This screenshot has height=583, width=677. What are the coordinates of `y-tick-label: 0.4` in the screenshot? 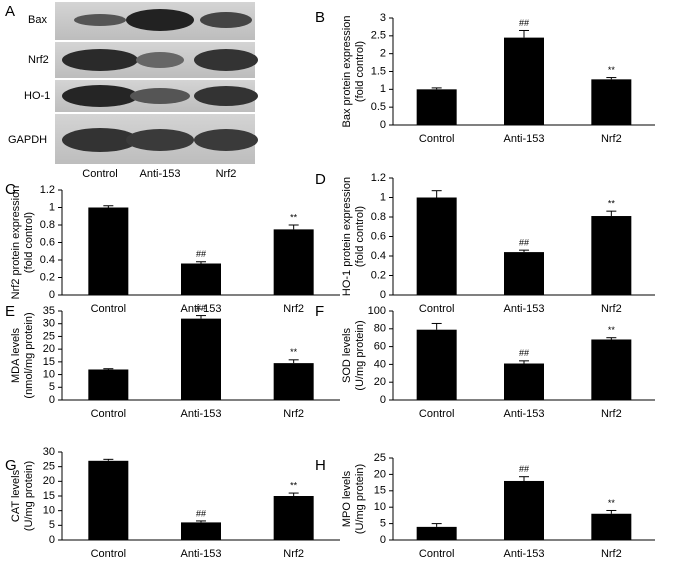 It's located at (378, 256).